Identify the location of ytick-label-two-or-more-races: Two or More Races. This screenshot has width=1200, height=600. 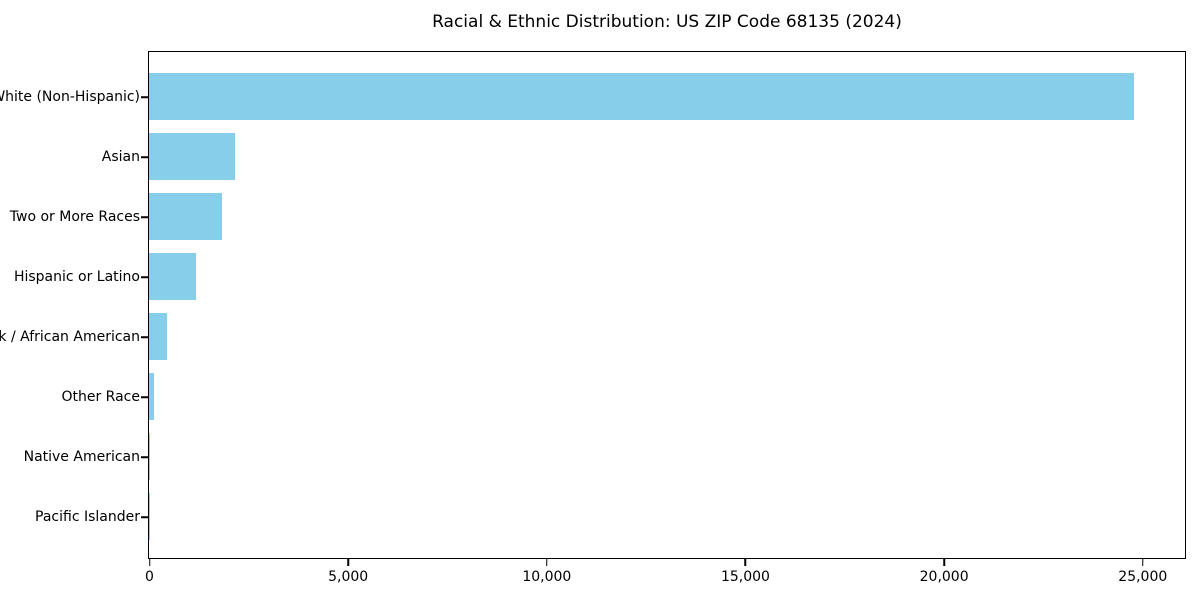
(74, 217).